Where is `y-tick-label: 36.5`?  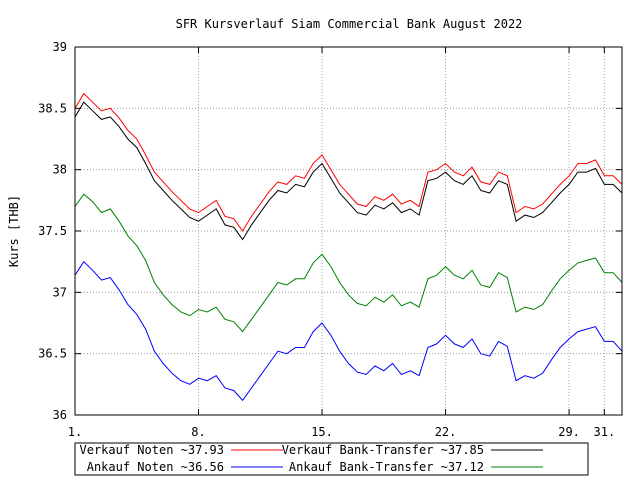
y-tick-label: 36.5 is located at coordinates (52, 354).